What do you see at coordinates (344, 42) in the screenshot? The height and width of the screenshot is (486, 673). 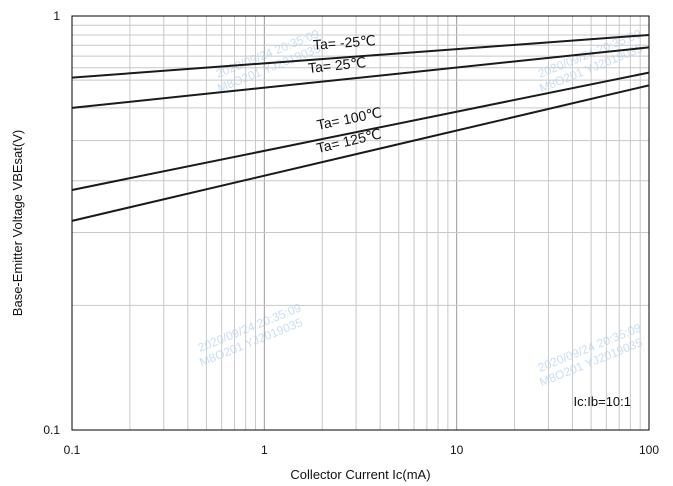 I see `series-label: Ta= -25℃` at bounding box center [344, 42].